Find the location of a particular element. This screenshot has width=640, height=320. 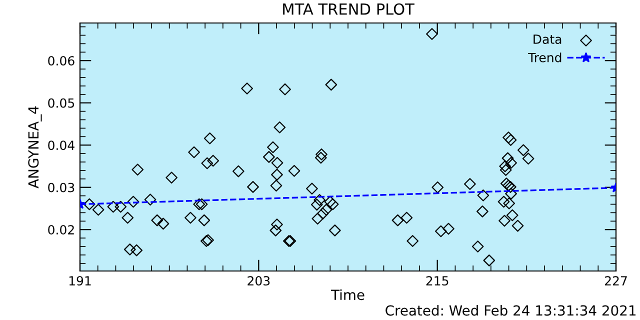

x-tick-label: 191 is located at coordinates (80, 281).